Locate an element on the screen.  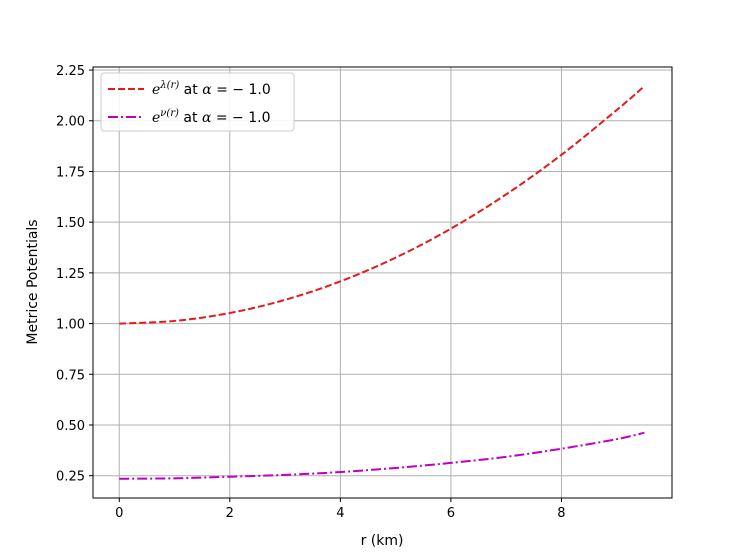
y-tick-label: 0.50 is located at coordinates (70, 426).